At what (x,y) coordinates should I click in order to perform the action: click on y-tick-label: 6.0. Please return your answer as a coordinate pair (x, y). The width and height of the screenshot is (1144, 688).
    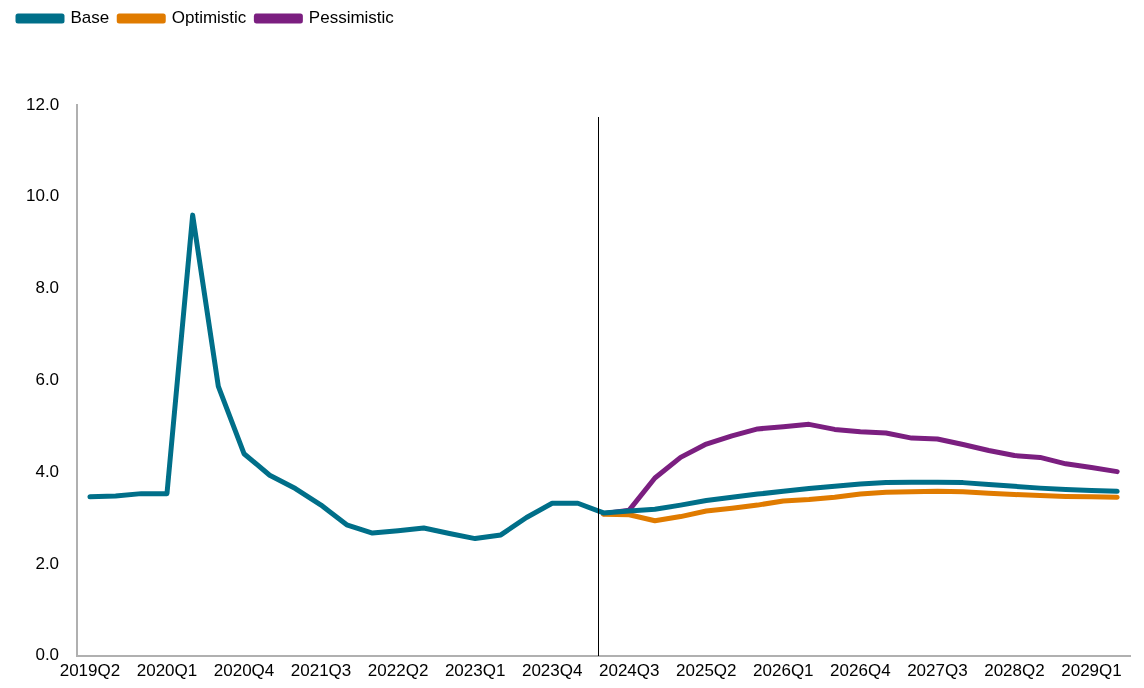
    Looking at the image, I should click on (47, 379).